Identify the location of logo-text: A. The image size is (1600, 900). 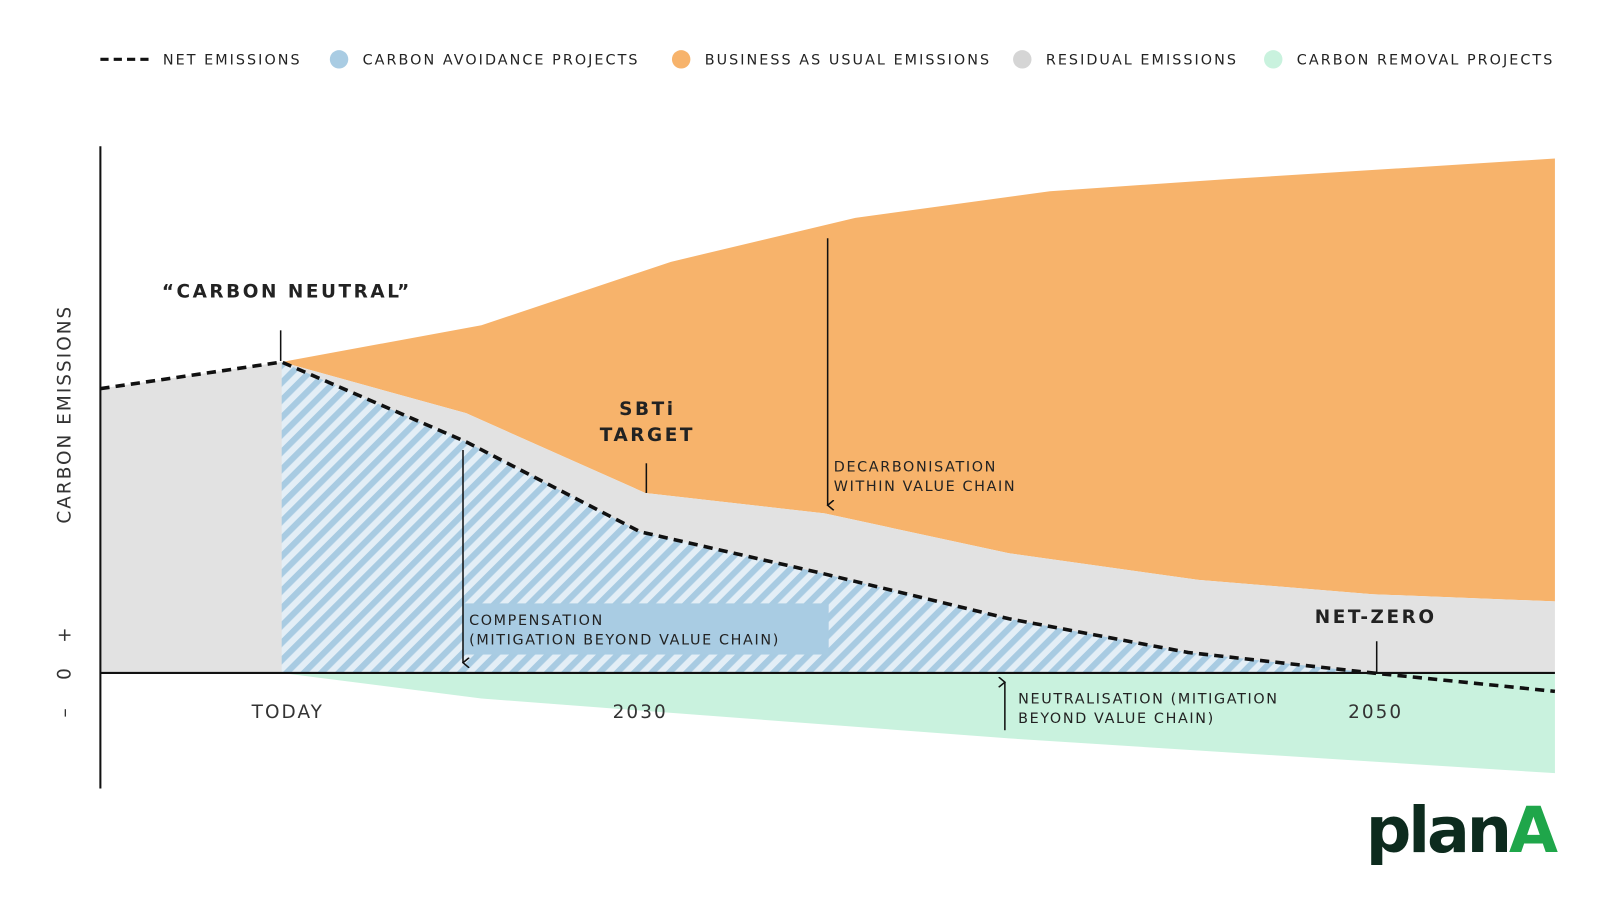
(1533, 830).